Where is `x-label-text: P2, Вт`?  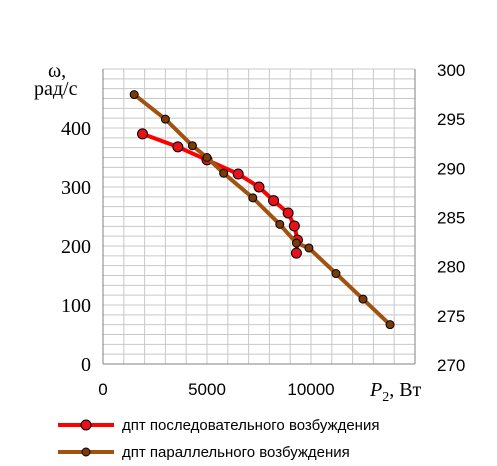 x-label-text: P2, Вт is located at coordinates (395, 392).